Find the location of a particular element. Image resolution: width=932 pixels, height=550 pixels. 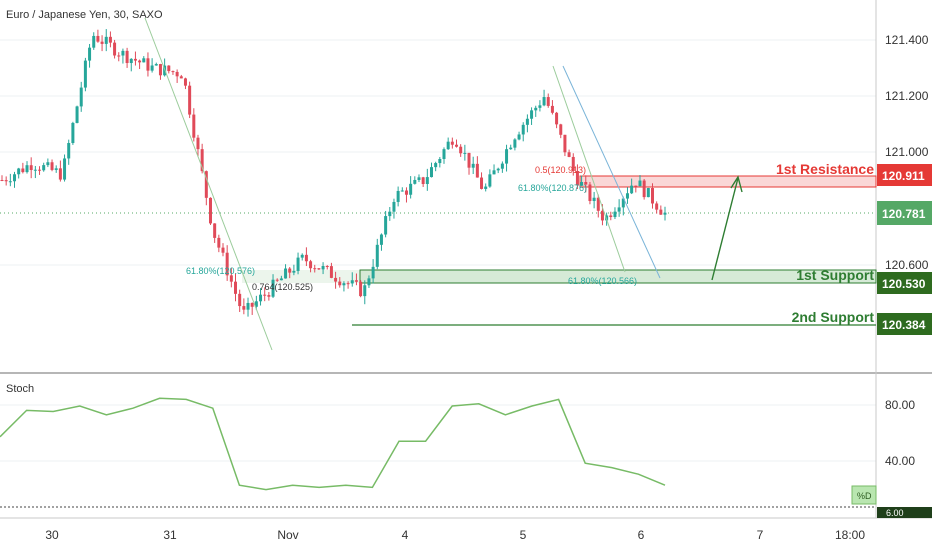

support1-label: 1st Support is located at coordinates (835, 275).